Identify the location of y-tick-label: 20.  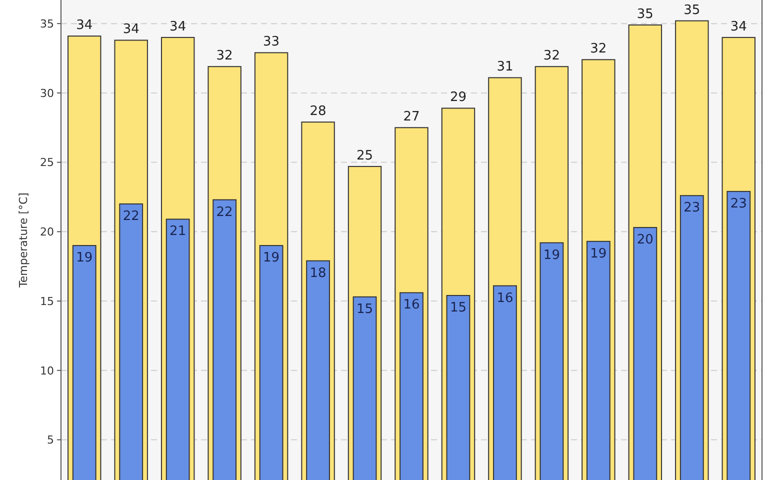
(47, 232).